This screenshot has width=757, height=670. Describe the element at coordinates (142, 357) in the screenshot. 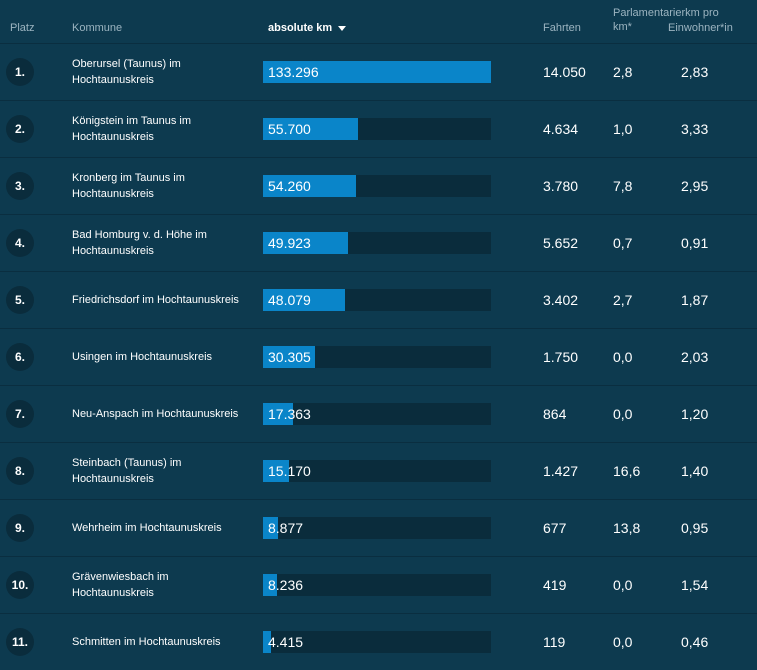

I see `kommune-name: Usingen im Hochtaunuskreis` at that location.